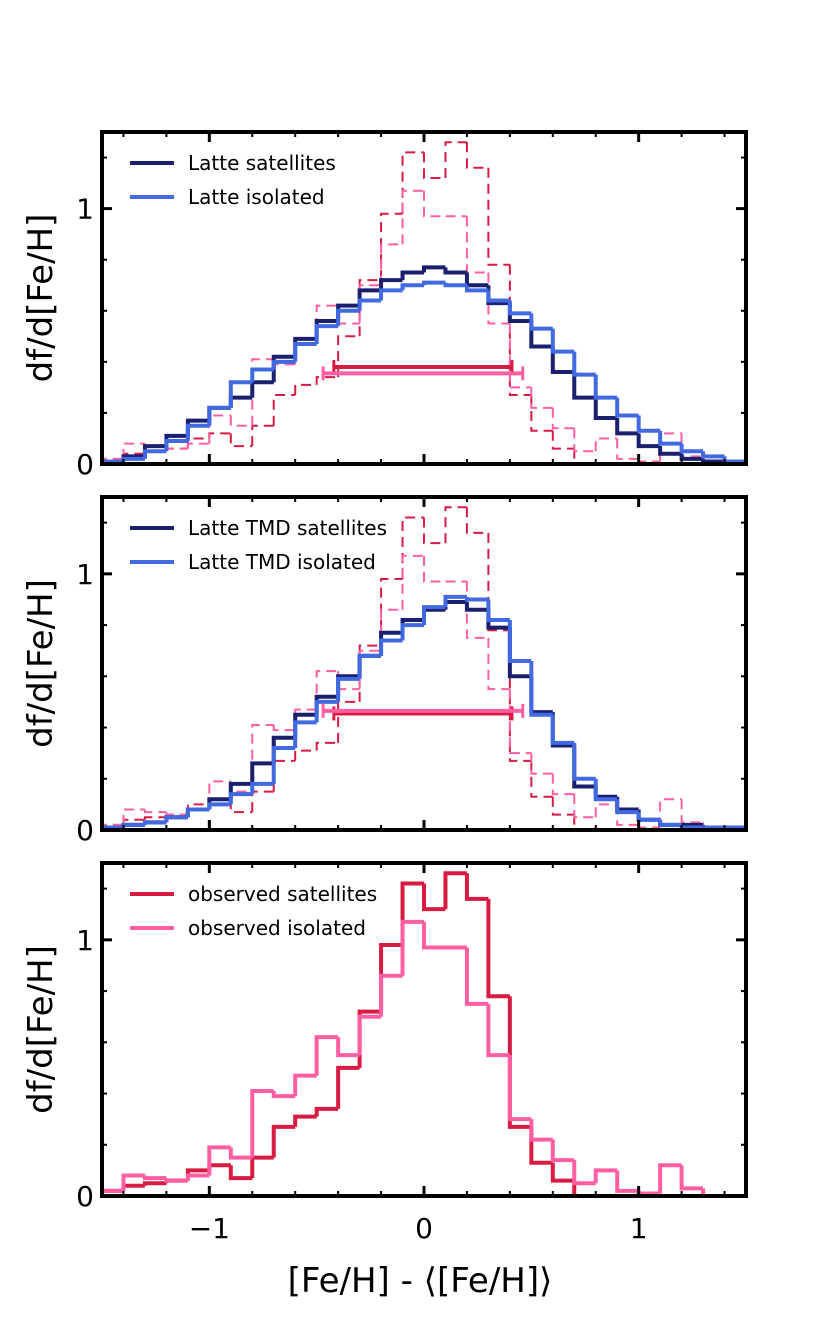  What do you see at coordinates (85, 830) in the screenshot?
I see `panel-middle-ytick-label-0: 0` at bounding box center [85, 830].